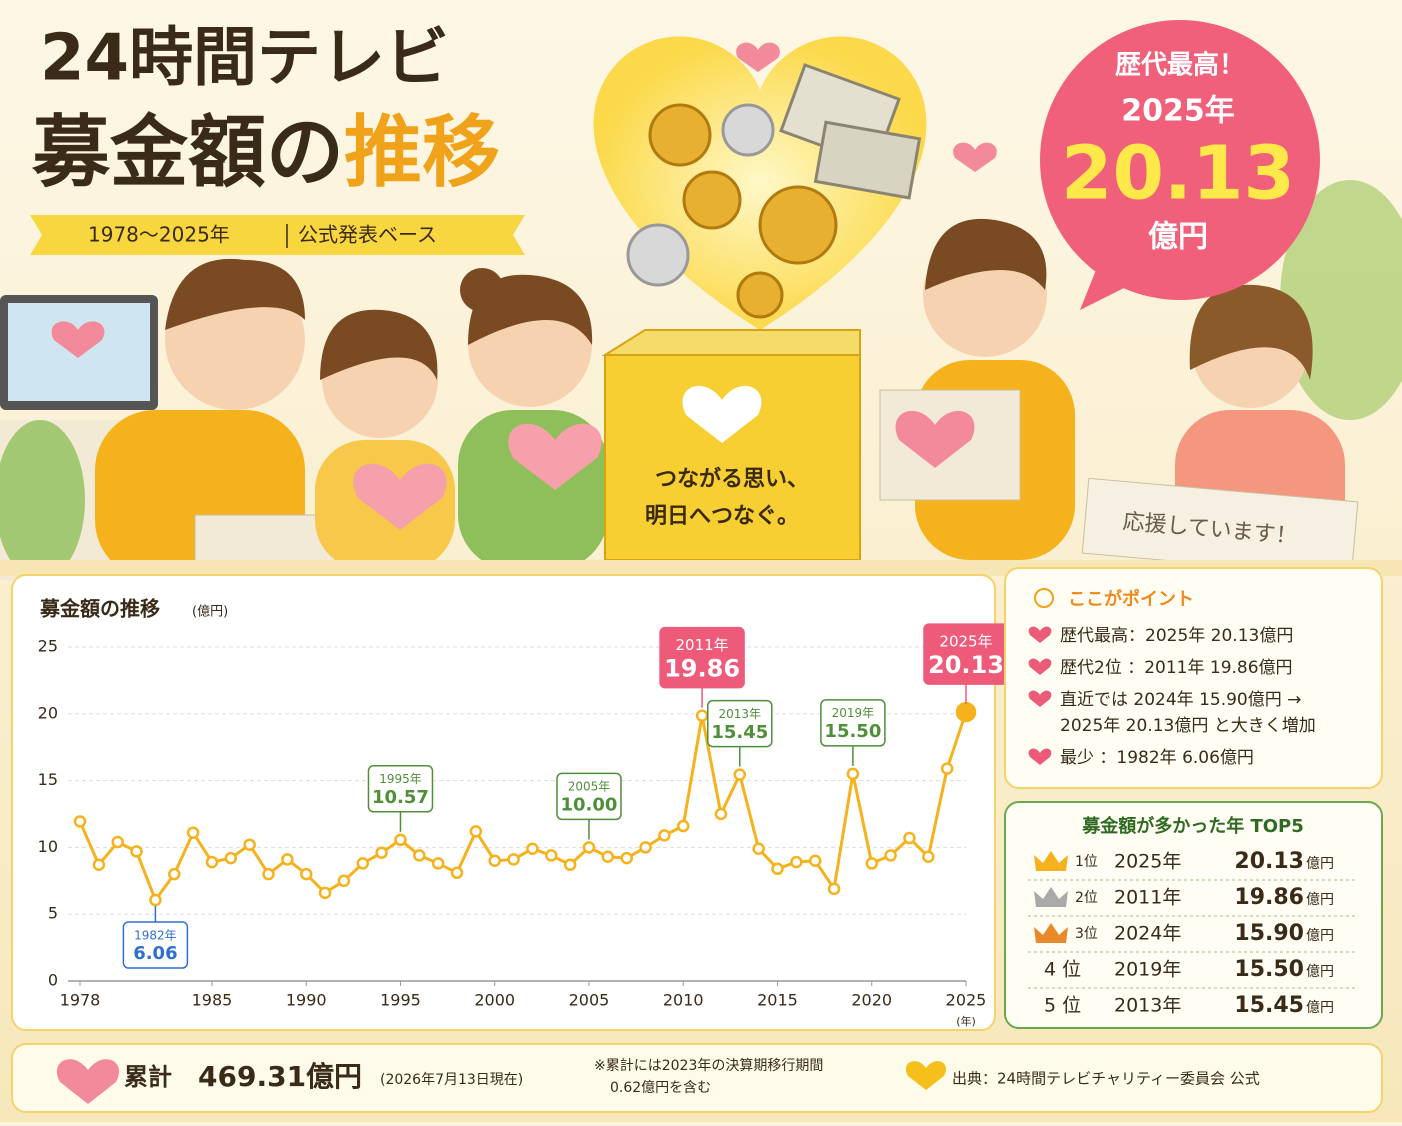  Describe the element at coordinates (589, 1000) in the screenshot. I see `x-tick-label: 2005` at that location.